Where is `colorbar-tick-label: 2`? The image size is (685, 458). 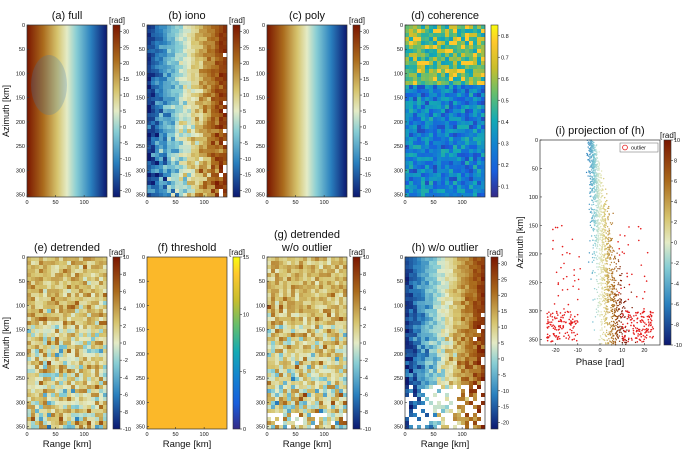 colorbar-tick-label: 2 is located at coordinates (124, 327).